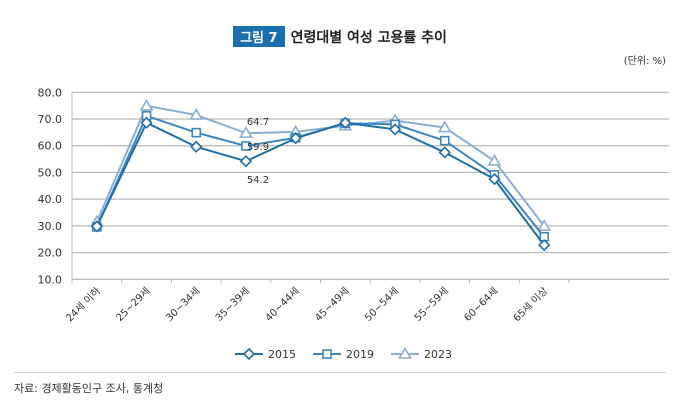 Image resolution: width=680 pixels, height=408 pixels. I want to click on y-tick-label: 70.0, so click(50, 119).